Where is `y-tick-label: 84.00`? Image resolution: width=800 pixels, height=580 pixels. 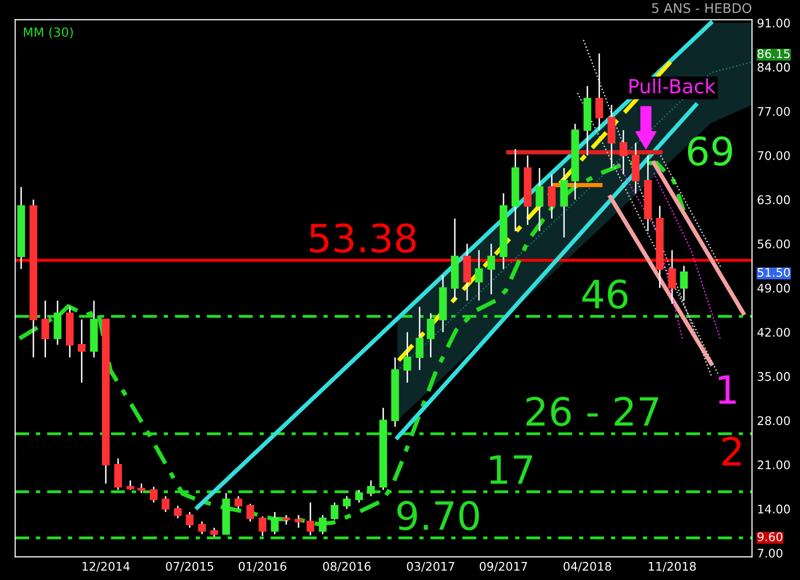
y-tick-label: 84.00 is located at coordinates (774, 67).